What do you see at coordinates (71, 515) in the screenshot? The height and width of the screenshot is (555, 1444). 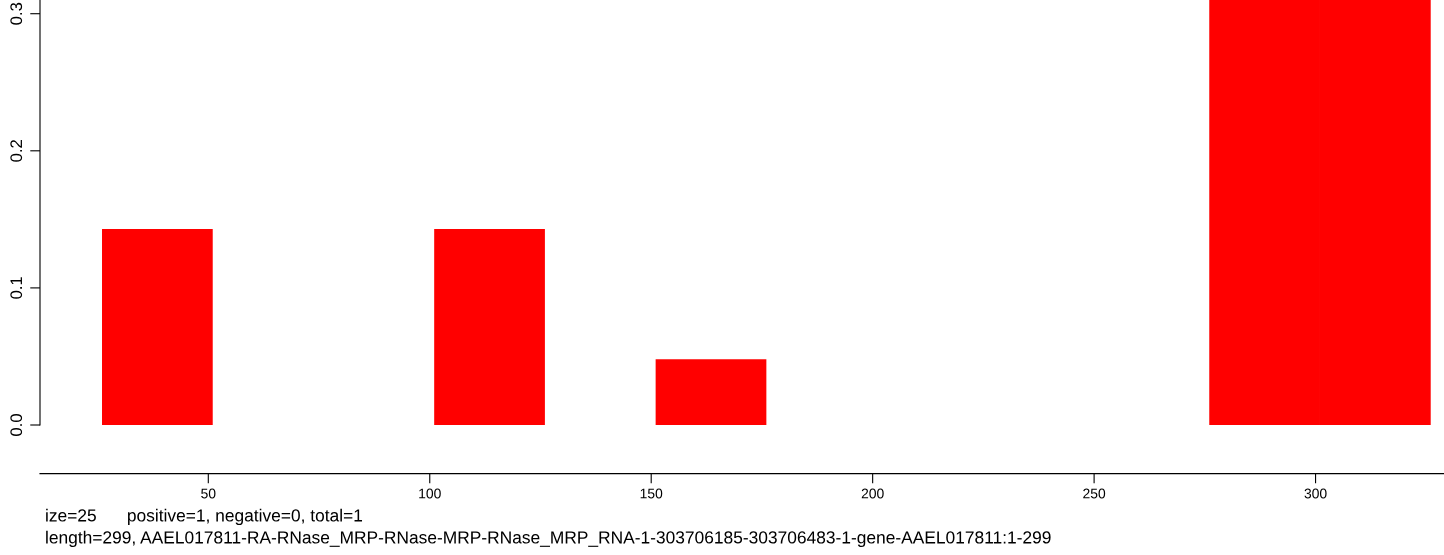 I see `text: ize=25` at bounding box center [71, 515].